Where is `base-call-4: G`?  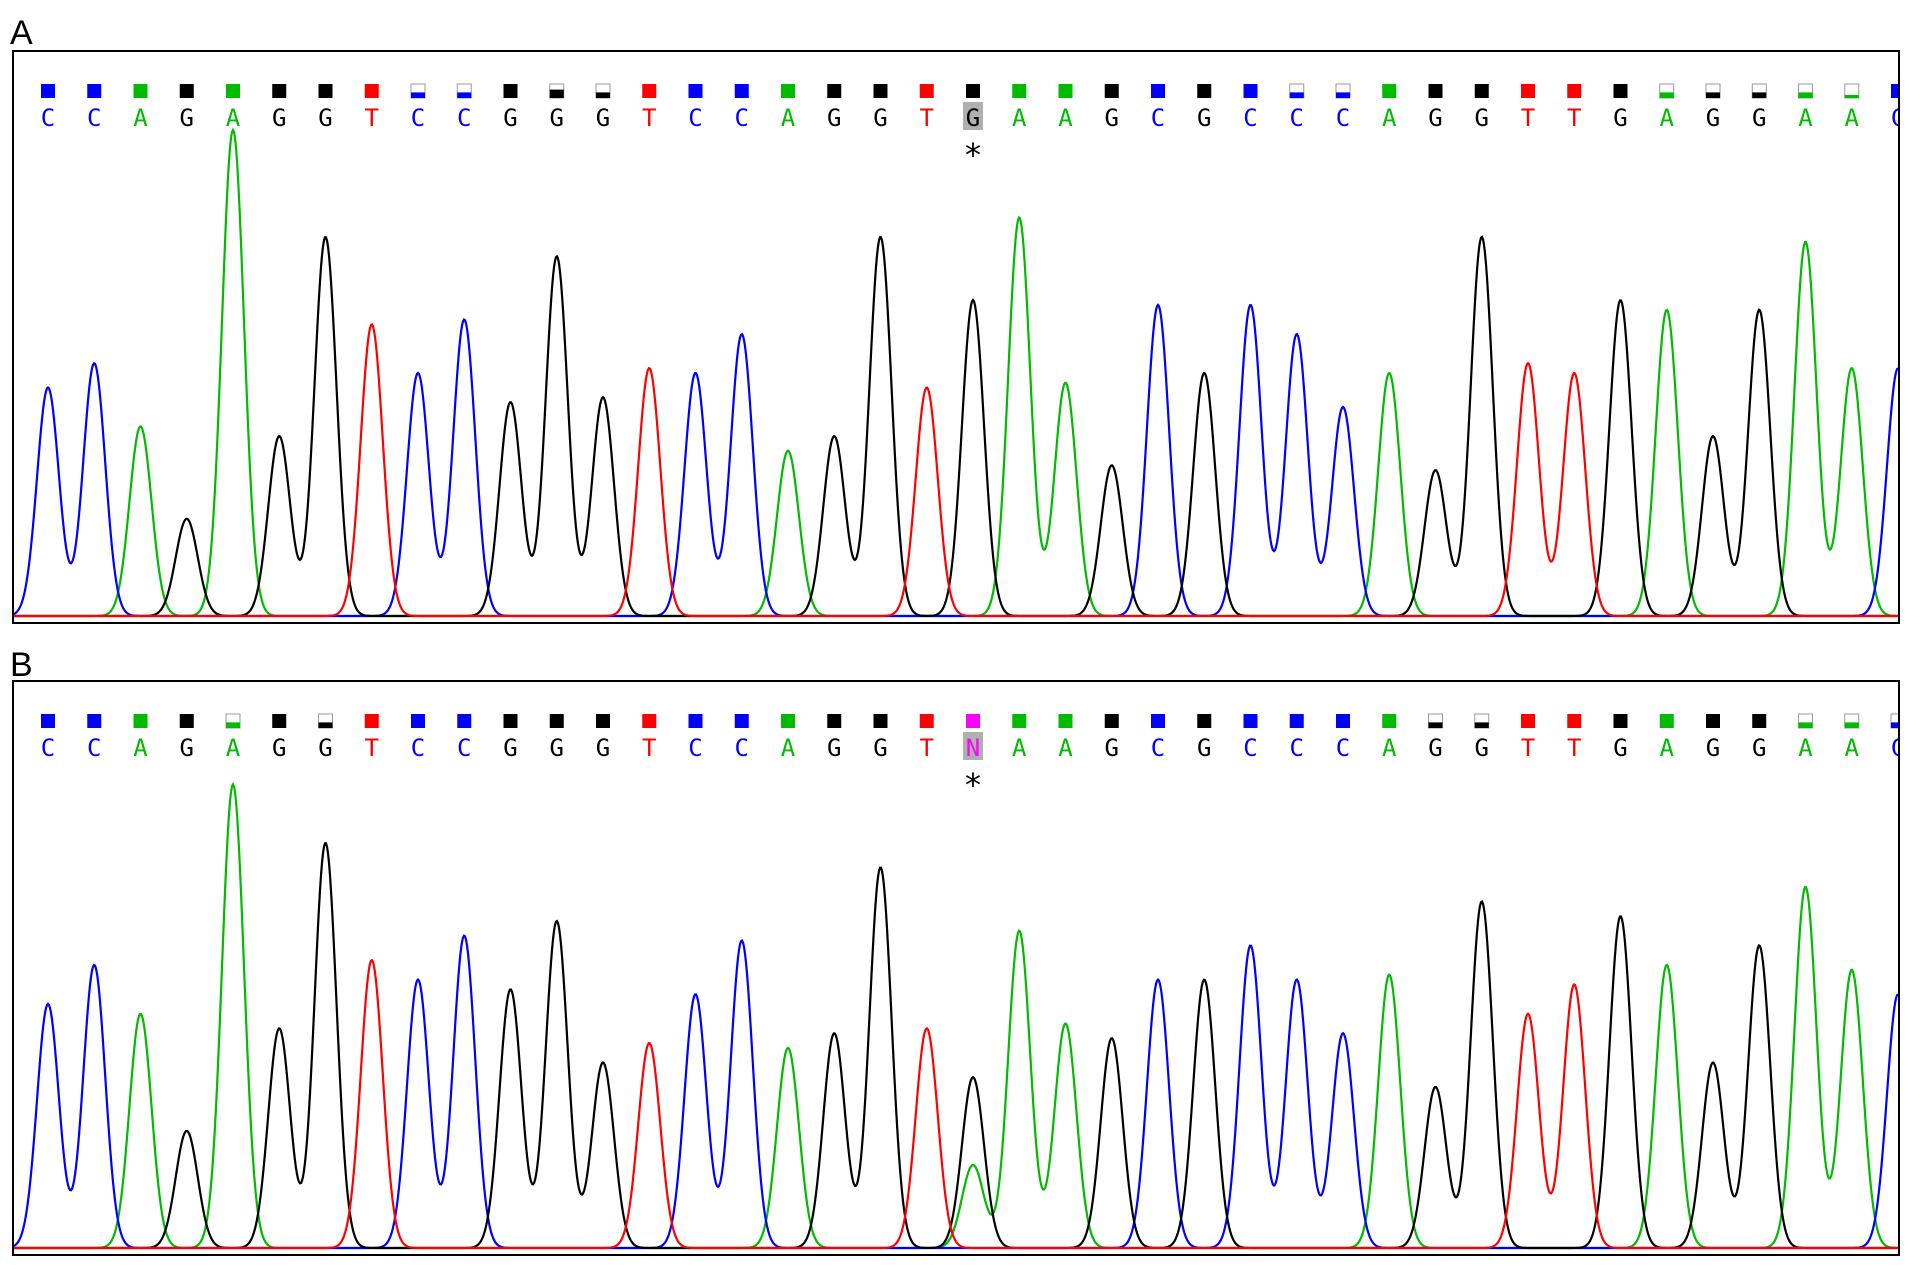
base-call-4: G is located at coordinates (187, 748).